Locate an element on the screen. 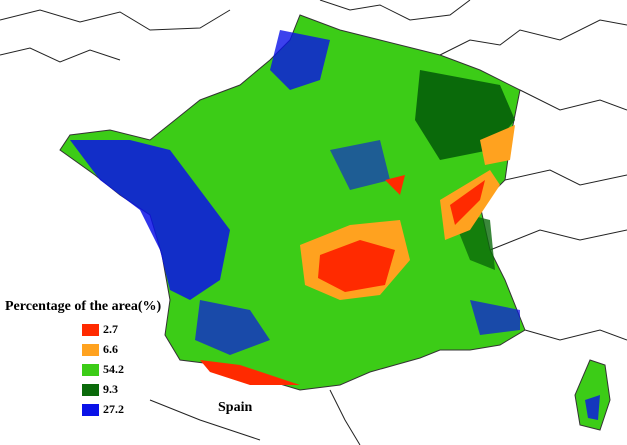 This screenshot has width=627, height=445. legend-label: 6.6 is located at coordinates (110, 349).